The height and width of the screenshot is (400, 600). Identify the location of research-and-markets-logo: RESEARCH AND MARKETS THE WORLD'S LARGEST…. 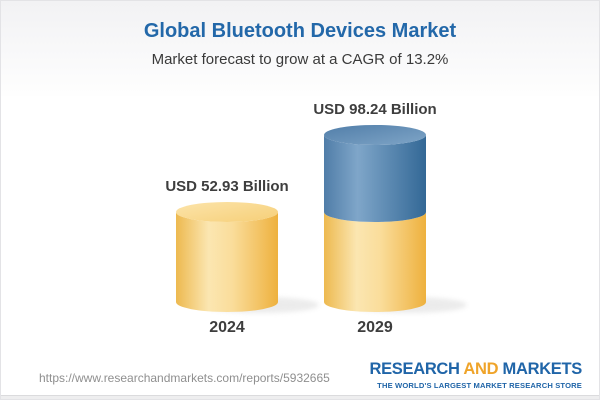
(475, 375).